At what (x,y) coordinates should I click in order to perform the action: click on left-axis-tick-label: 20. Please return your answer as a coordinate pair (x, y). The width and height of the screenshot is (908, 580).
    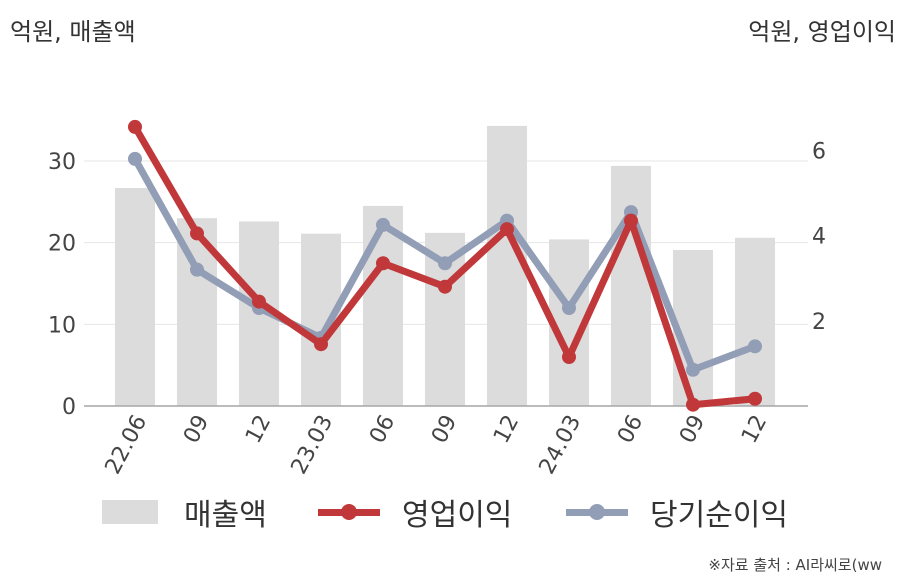
    Looking at the image, I should click on (62, 244).